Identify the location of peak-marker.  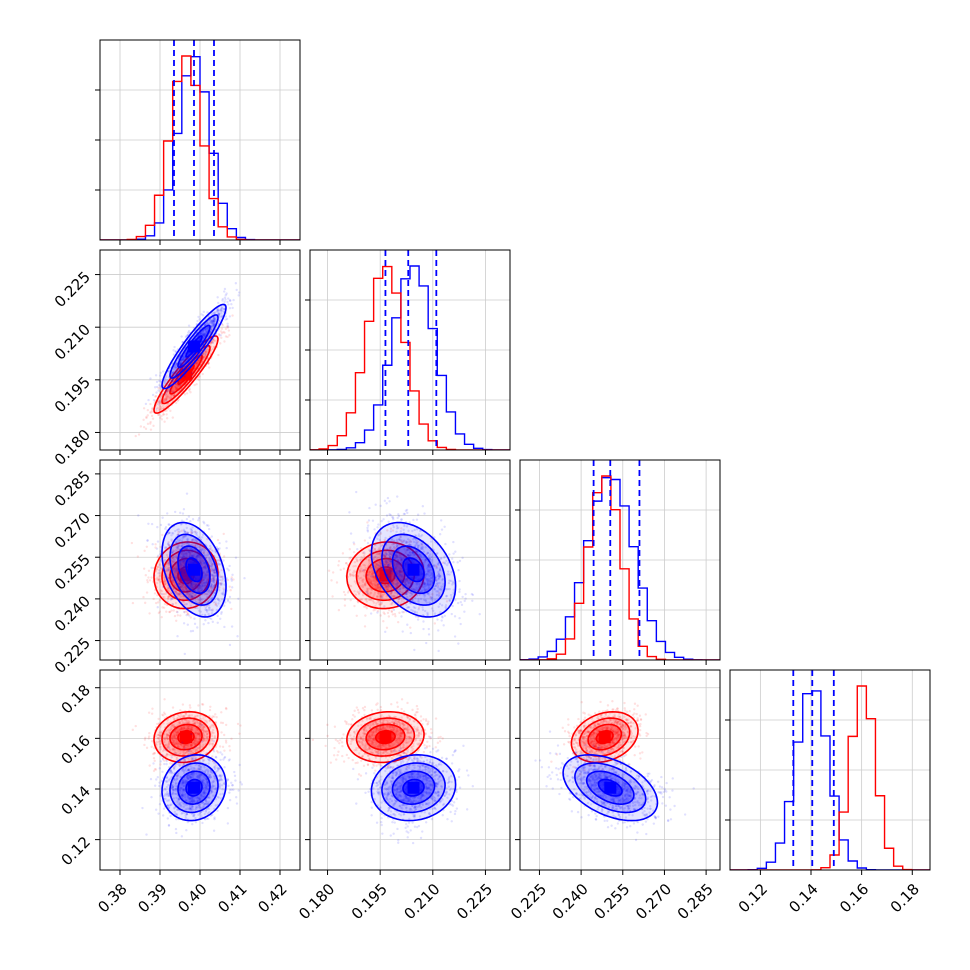
(194, 569).